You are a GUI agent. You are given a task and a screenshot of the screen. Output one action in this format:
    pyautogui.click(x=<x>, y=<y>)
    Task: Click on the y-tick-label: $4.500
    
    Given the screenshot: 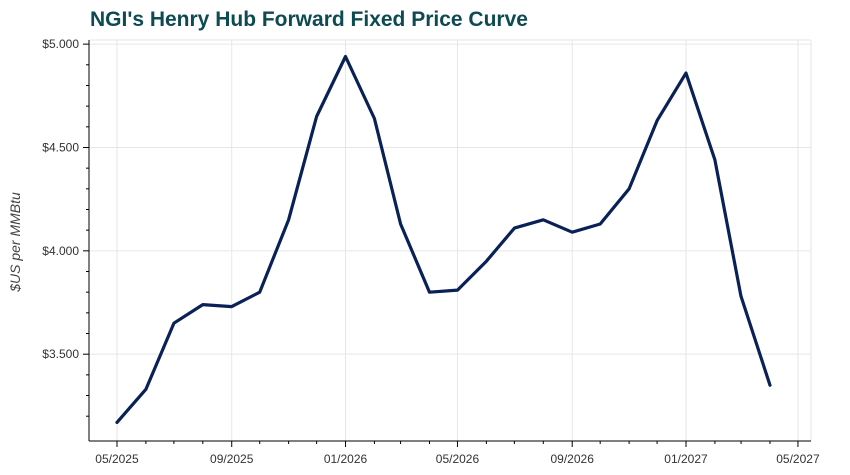 What is the action you would take?
    pyautogui.click(x=60, y=147)
    